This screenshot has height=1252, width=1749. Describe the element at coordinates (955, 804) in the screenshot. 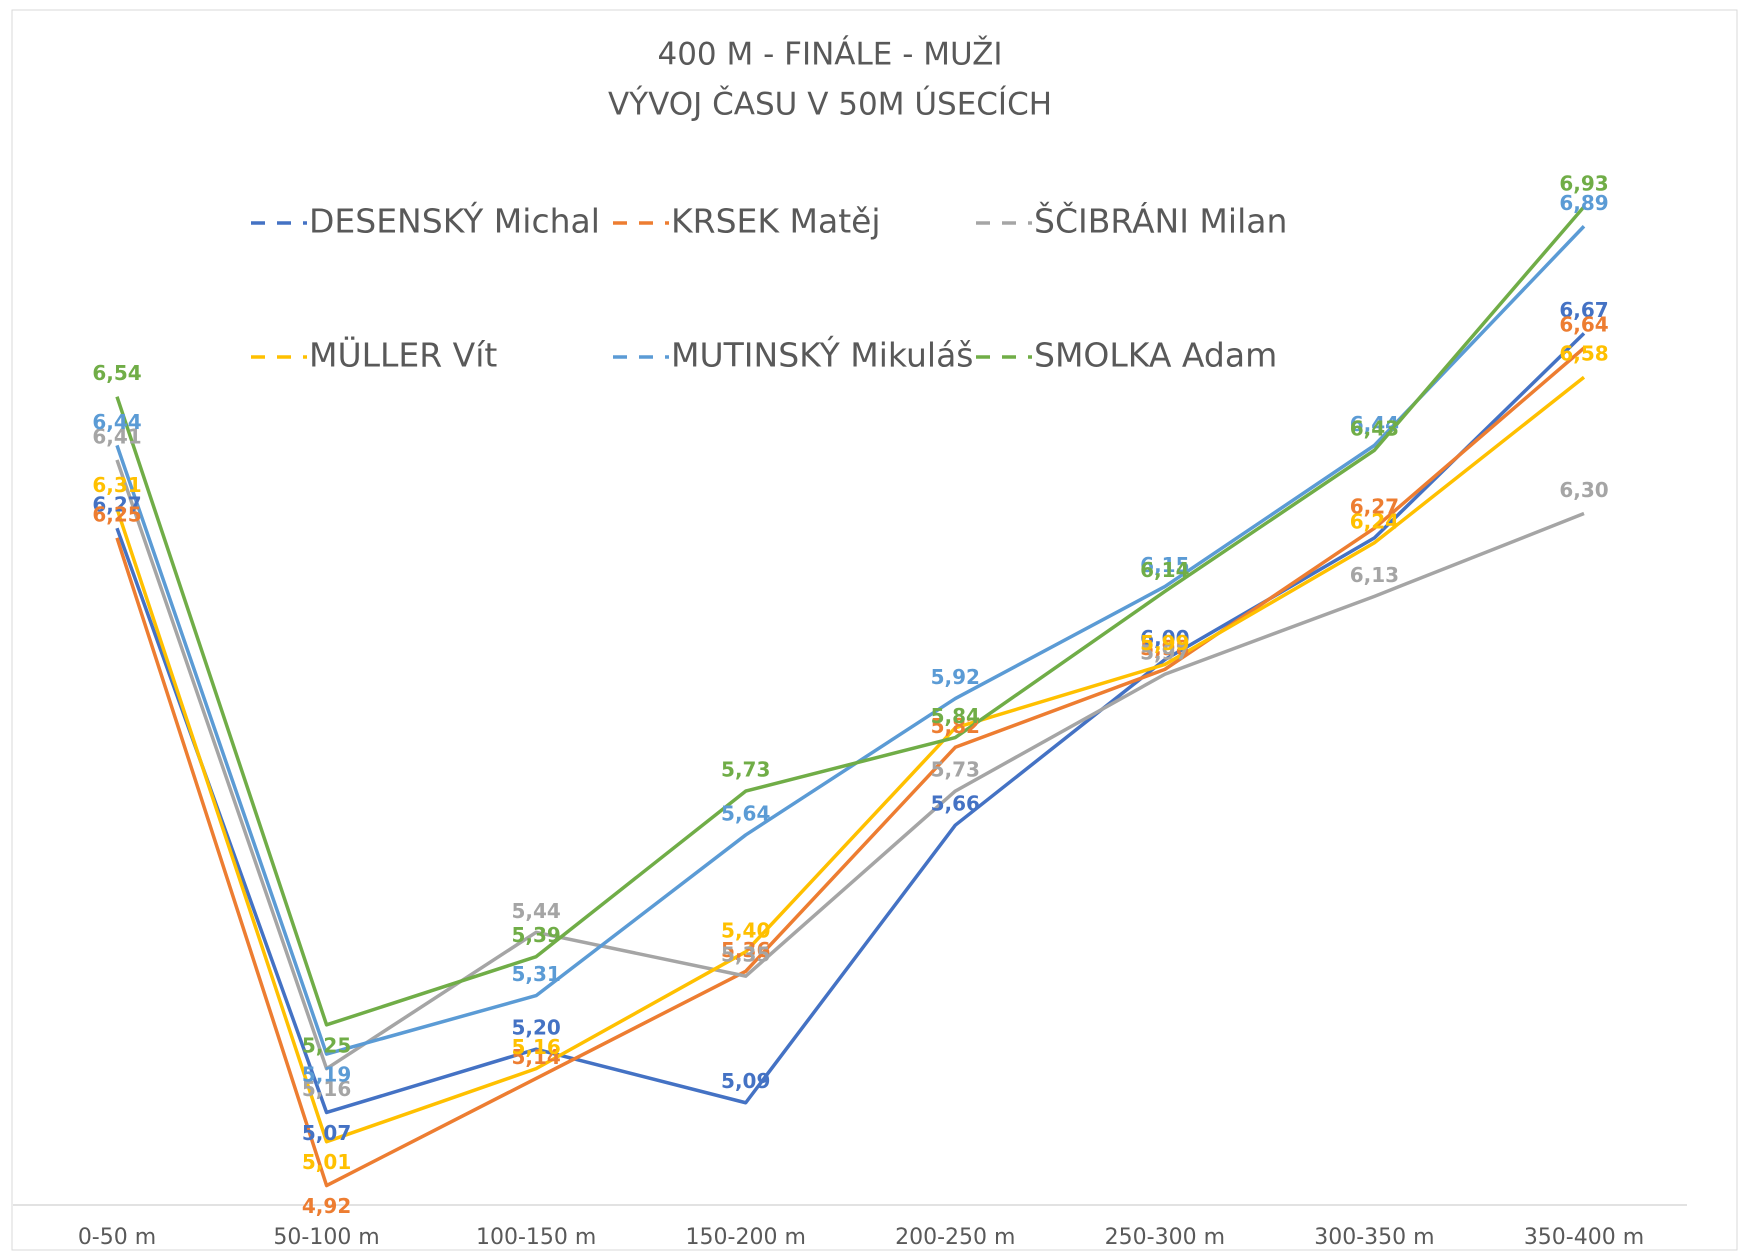

I see `data-label: 5,66` at that location.